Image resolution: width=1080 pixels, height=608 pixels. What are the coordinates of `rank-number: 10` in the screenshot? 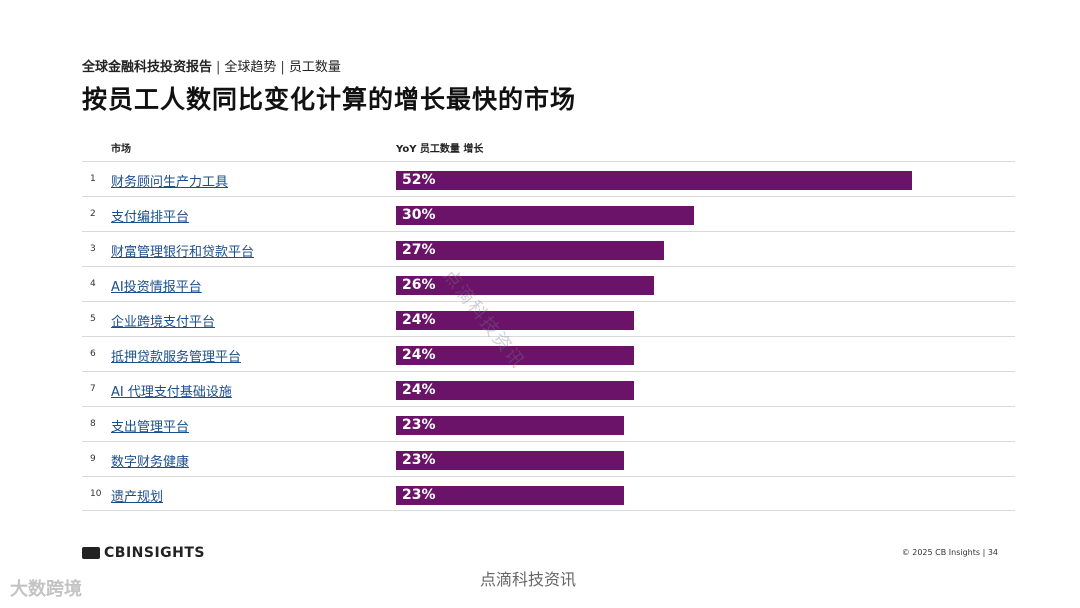 It's located at (96, 494).